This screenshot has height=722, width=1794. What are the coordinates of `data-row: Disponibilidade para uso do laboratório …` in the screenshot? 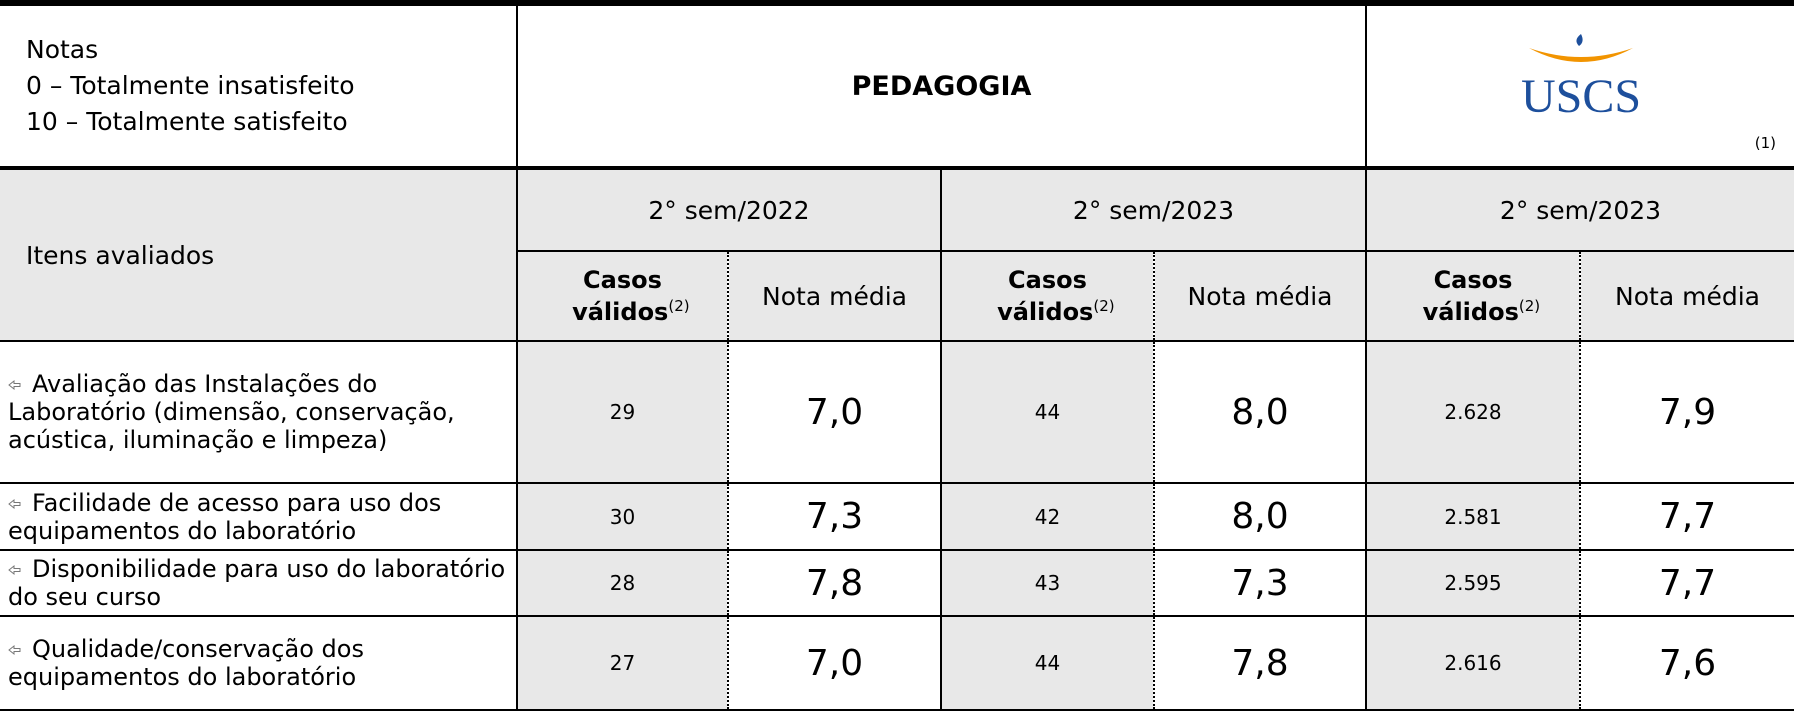 It's located at (897, 583).